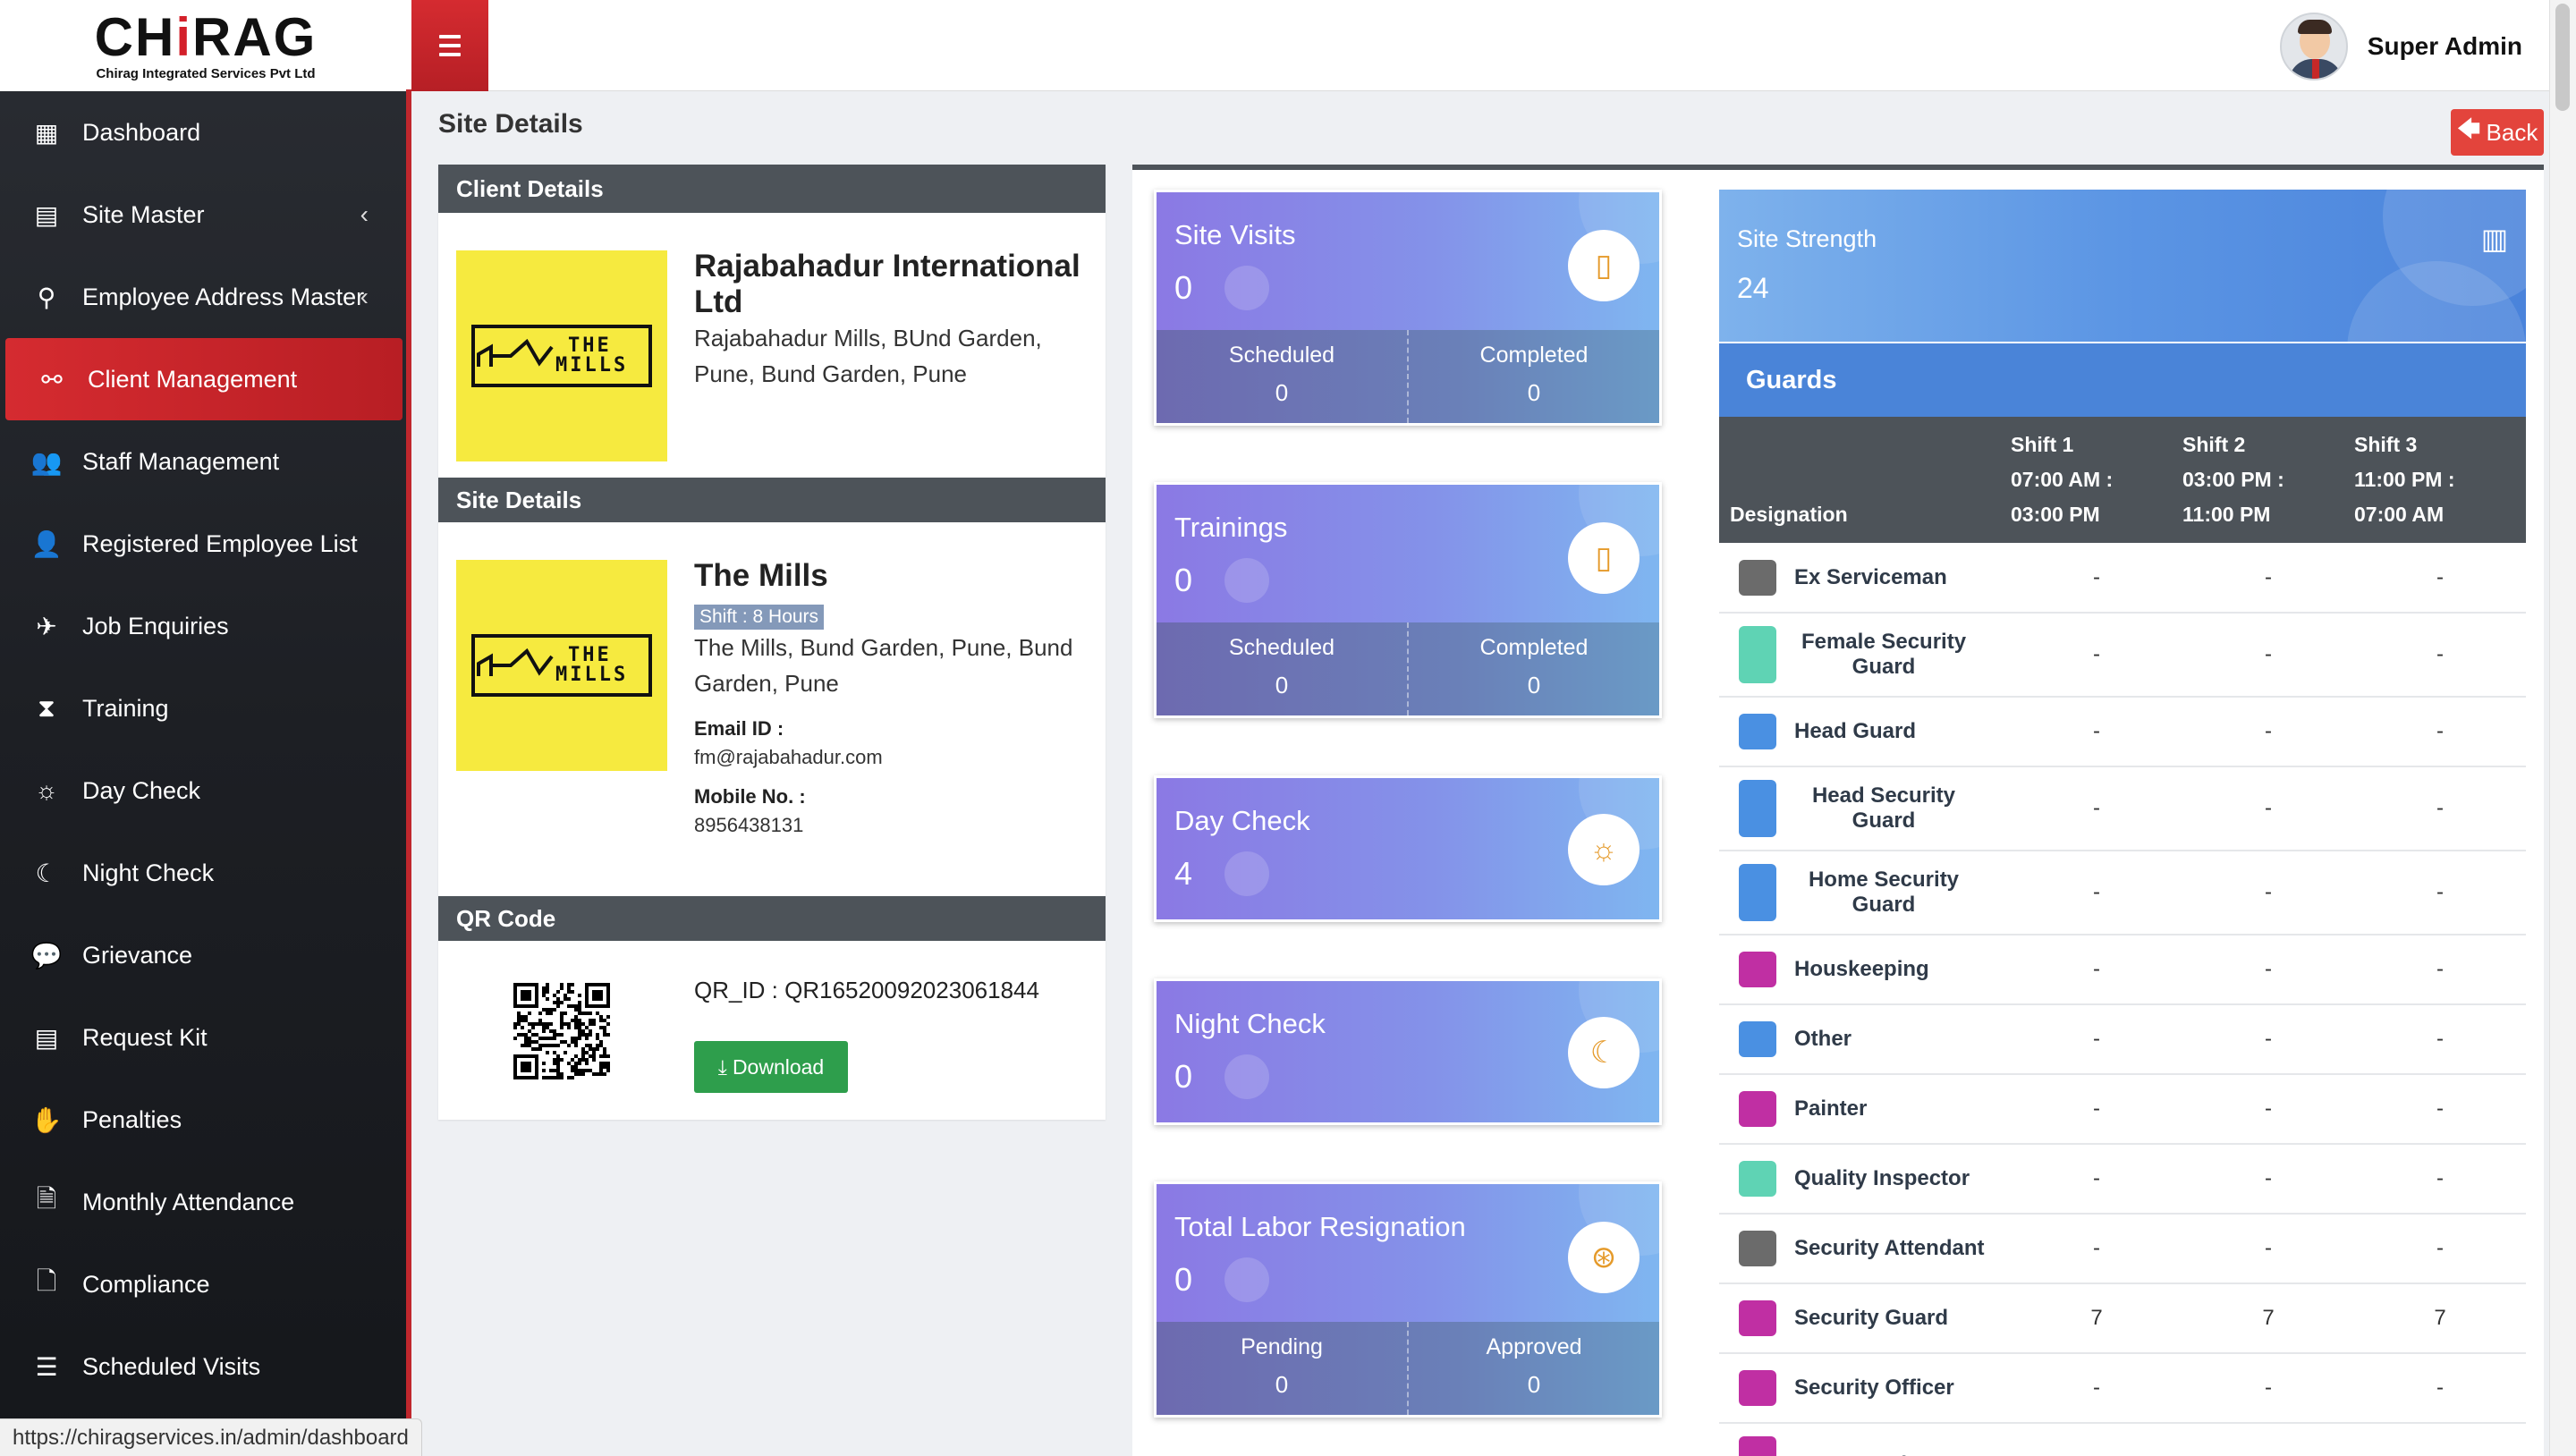 Image resolution: width=2576 pixels, height=1456 pixels. I want to click on sidebar-item-dashboard: ▦ Dashboard, so click(203, 132).